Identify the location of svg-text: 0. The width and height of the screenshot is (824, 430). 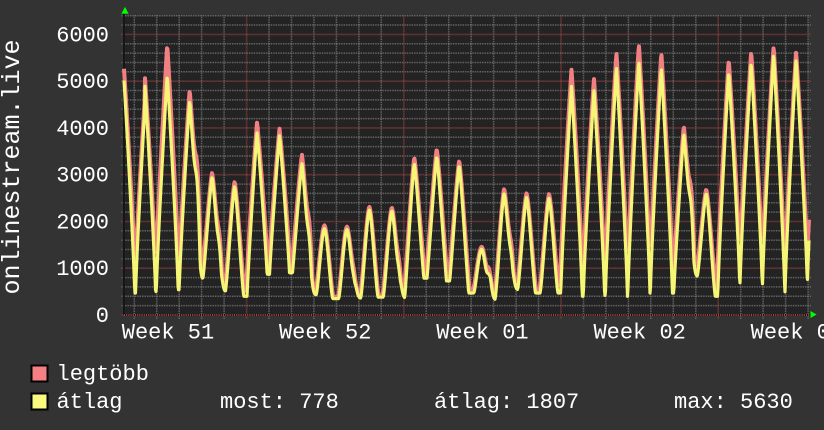
(102, 316).